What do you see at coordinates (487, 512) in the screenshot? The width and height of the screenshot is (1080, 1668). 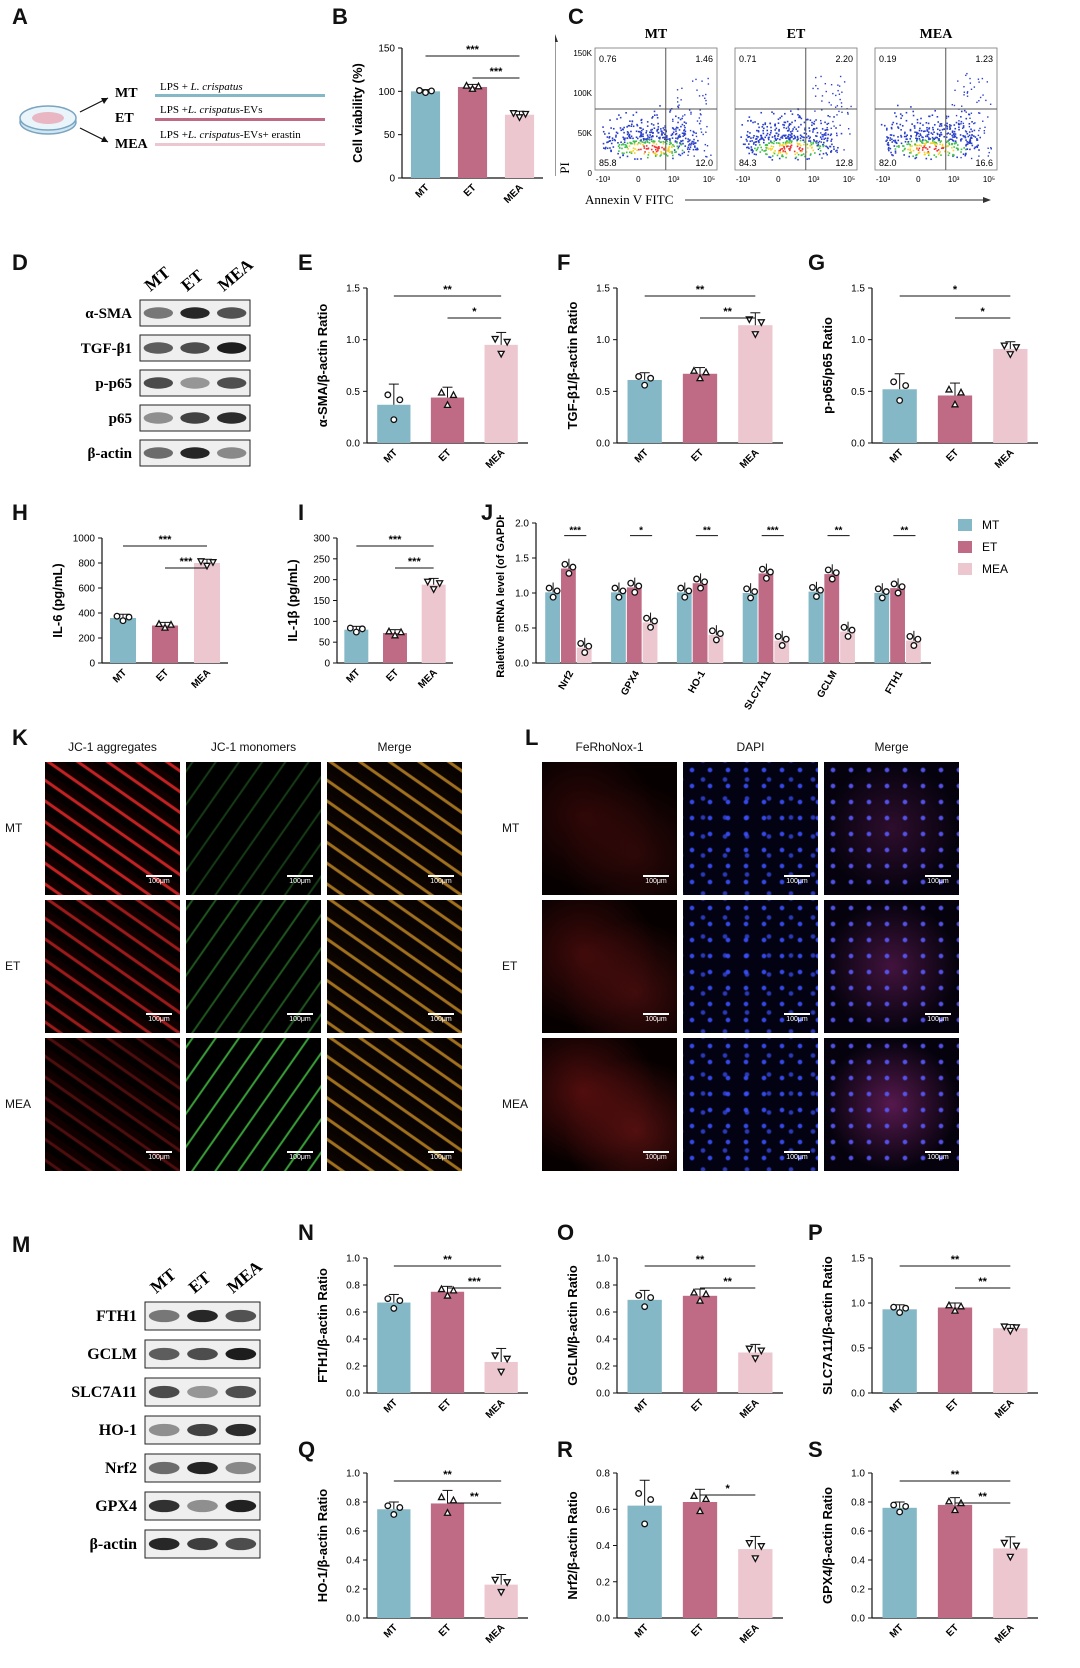 I see `panel-label-j: J` at bounding box center [487, 512].